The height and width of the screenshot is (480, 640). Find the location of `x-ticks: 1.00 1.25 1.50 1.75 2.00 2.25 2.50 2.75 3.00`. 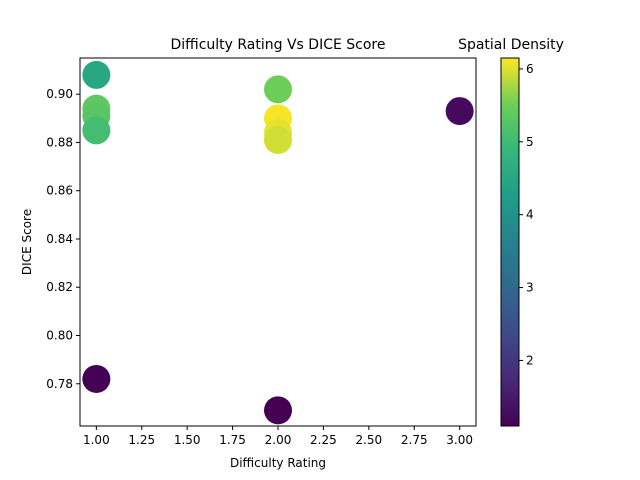

x-ticks: 1.00 1.25 1.50 1.75 2.00 2.25 2.50 2.75 3.00 is located at coordinates (278, 436).